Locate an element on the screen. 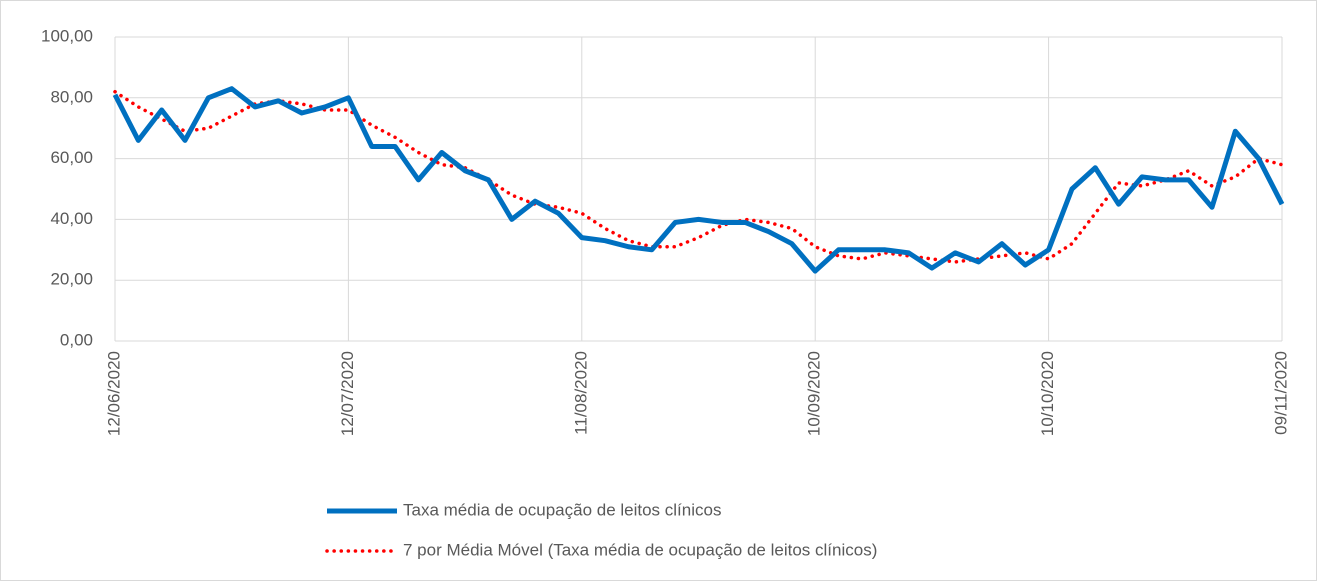  x-tick-label: 09/11/2020 is located at coordinates (1280, 393).